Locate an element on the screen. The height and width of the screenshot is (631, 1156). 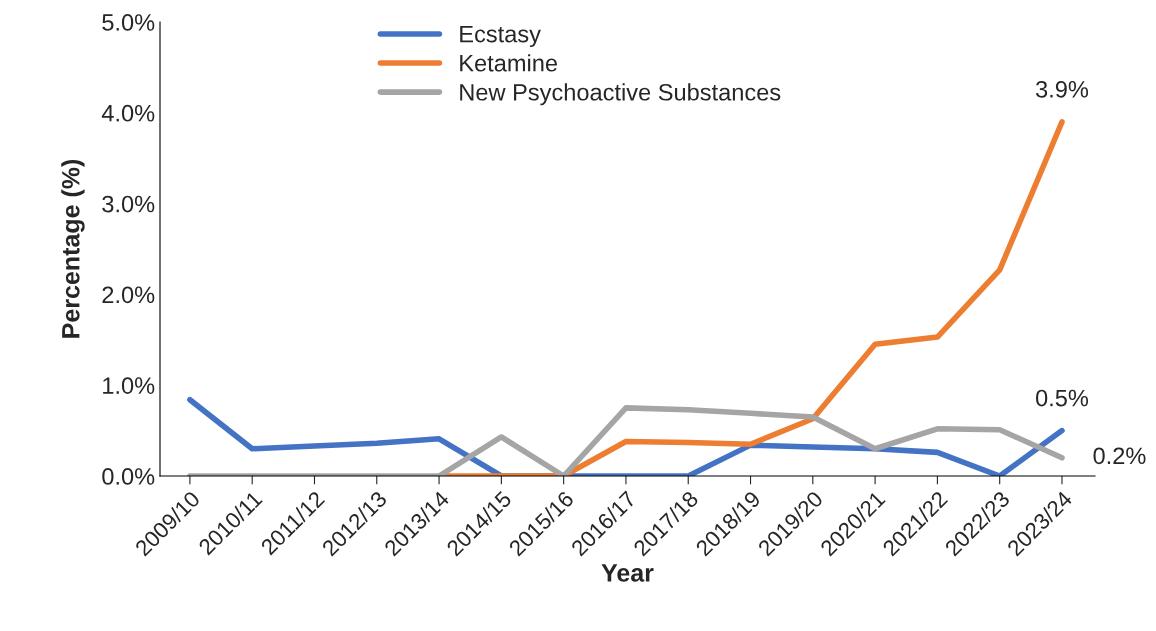
legend-label: Ecstasy is located at coordinates (500, 36).